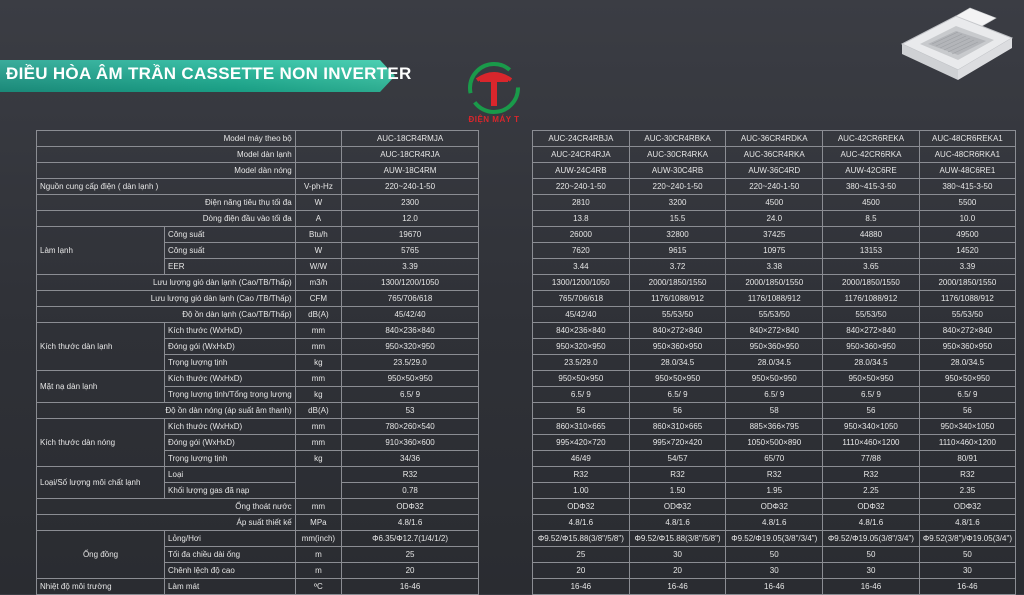 This screenshot has height=595, width=1024. What do you see at coordinates (410, 170) in the screenshot?
I see `value-cell: AUW-18C4RM` at bounding box center [410, 170].